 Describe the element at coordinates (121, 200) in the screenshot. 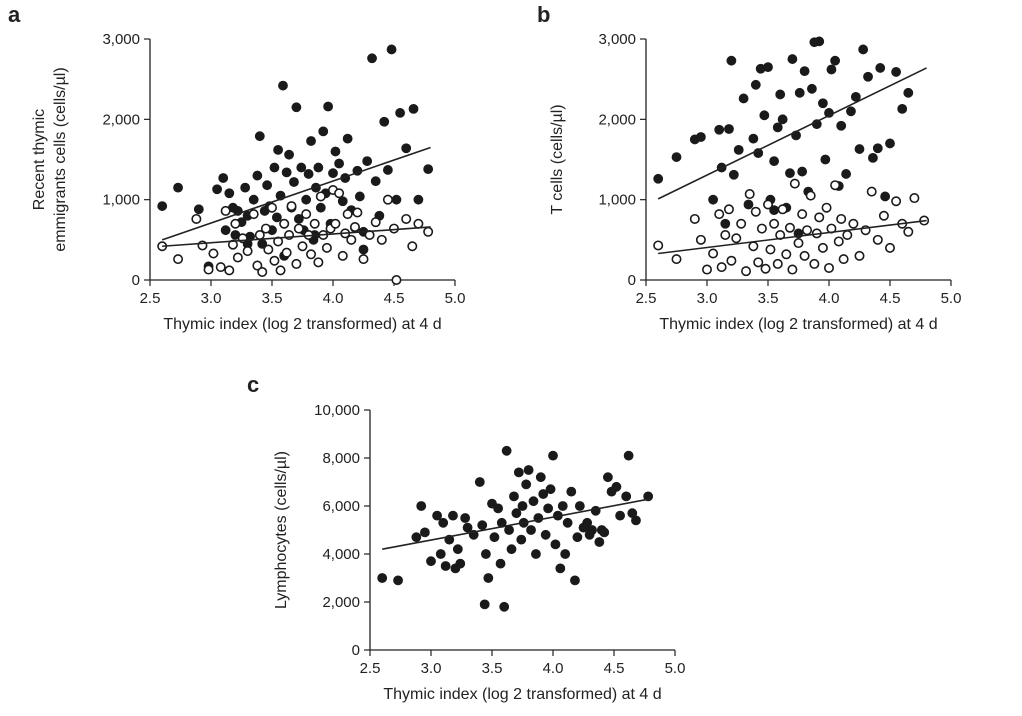

I see `y-tick-label: 1,000` at that location.